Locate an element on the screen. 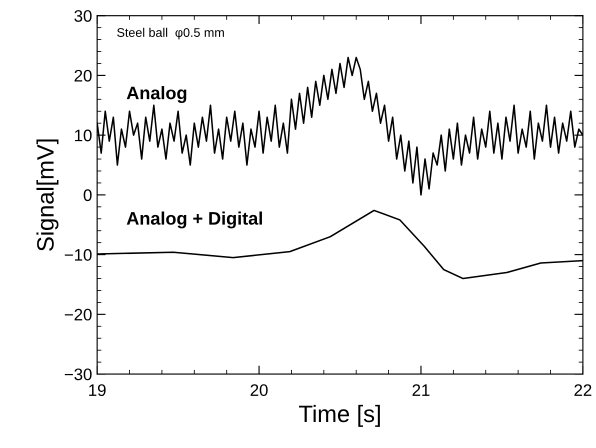 The height and width of the screenshot is (448, 596). x-tick-label: 22 is located at coordinates (583, 390).